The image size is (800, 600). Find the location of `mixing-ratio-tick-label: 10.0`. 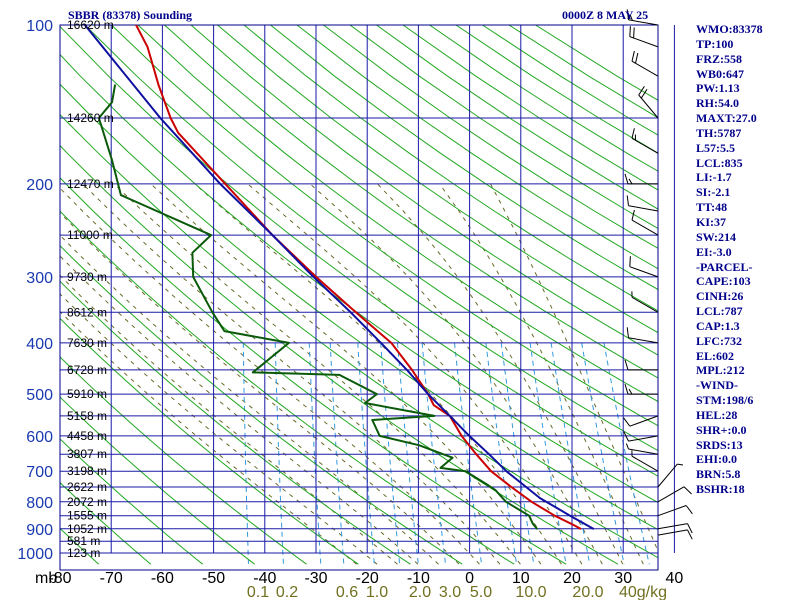

mixing-ratio-tick-label: 10.0 is located at coordinates (530, 592).